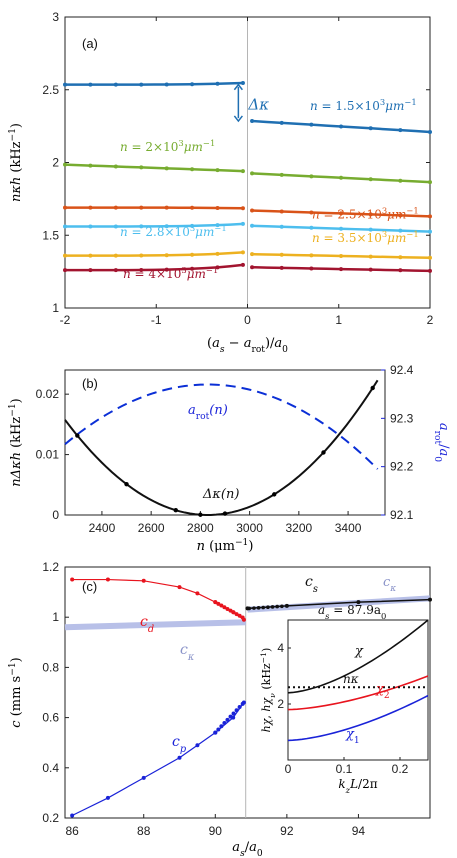 This screenshot has height=858, width=457. Describe the element at coordinates (359, 831) in the screenshot. I see `x-tick-label: 94` at that location.